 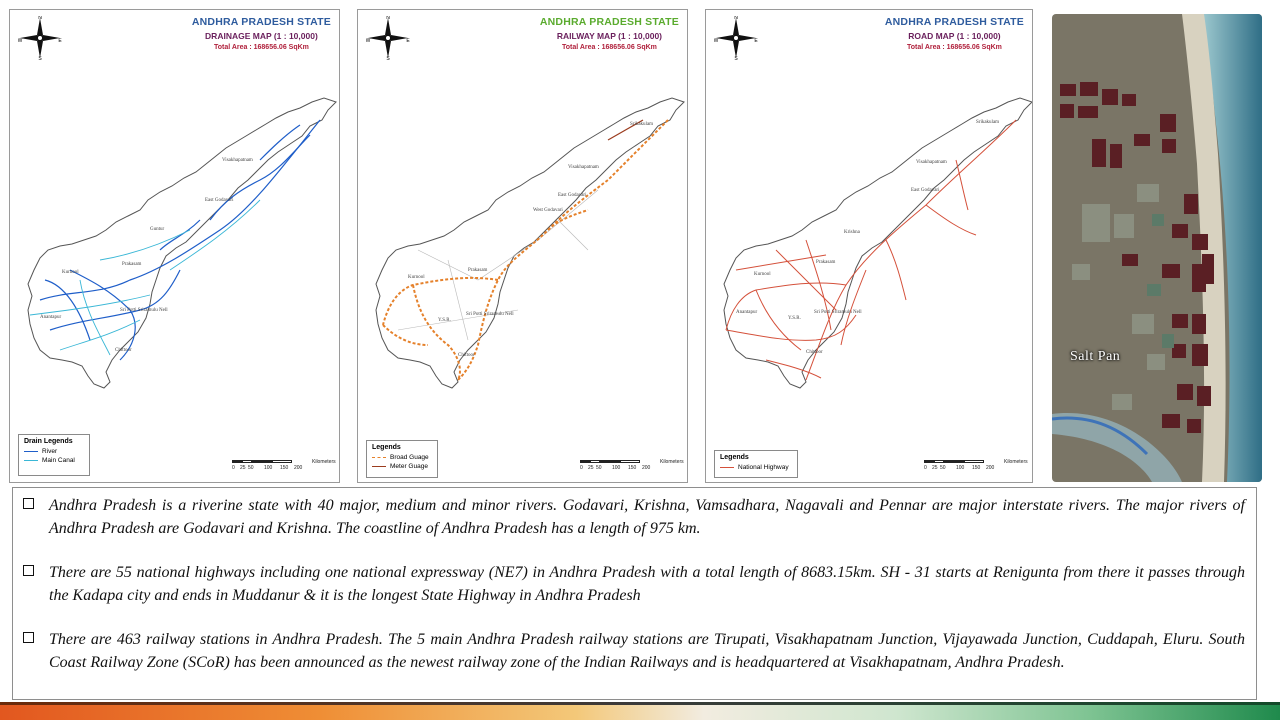 I want to click on drainage-state-title: ANDHRA PRADESH STATE, so click(x=261, y=22).